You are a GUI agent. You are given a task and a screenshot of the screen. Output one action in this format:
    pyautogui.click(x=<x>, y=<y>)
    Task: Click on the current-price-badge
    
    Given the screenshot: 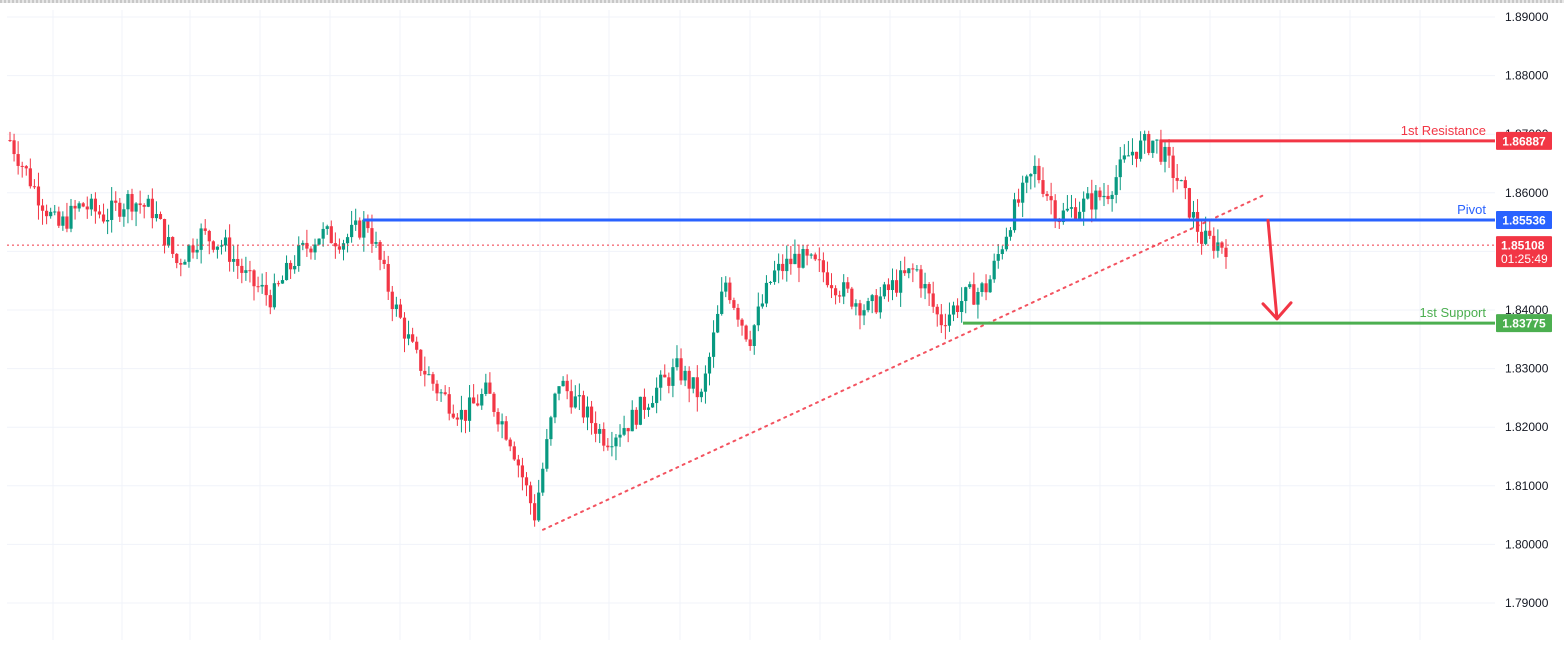 What is the action you would take?
    pyautogui.click(x=1524, y=252)
    